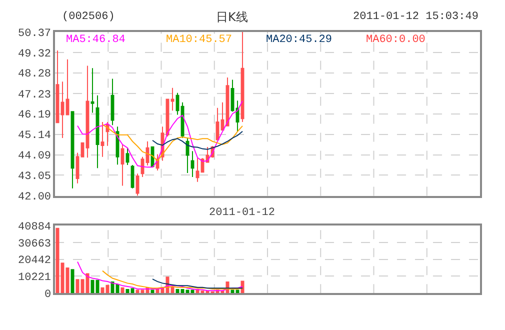 This screenshot has height=330, width=505. Describe the element at coordinates (242, 213) in the screenshot. I see `chart-title: 2011-01-12` at that location.